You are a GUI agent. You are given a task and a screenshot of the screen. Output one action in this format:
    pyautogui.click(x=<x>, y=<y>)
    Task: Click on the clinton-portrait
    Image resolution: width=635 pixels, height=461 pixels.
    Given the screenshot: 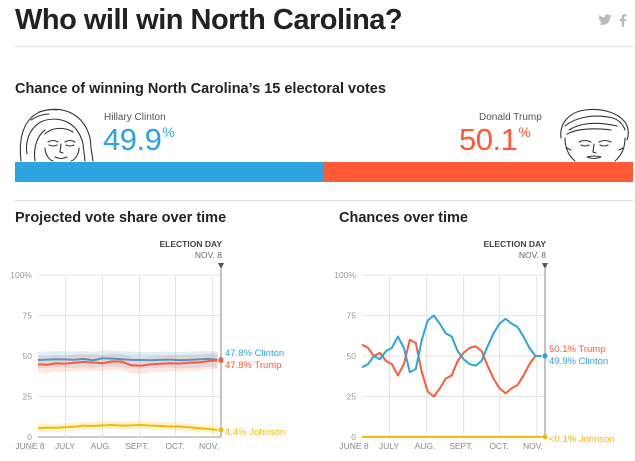 What is the action you would take?
    pyautogui.click(x=56, y=135)
    